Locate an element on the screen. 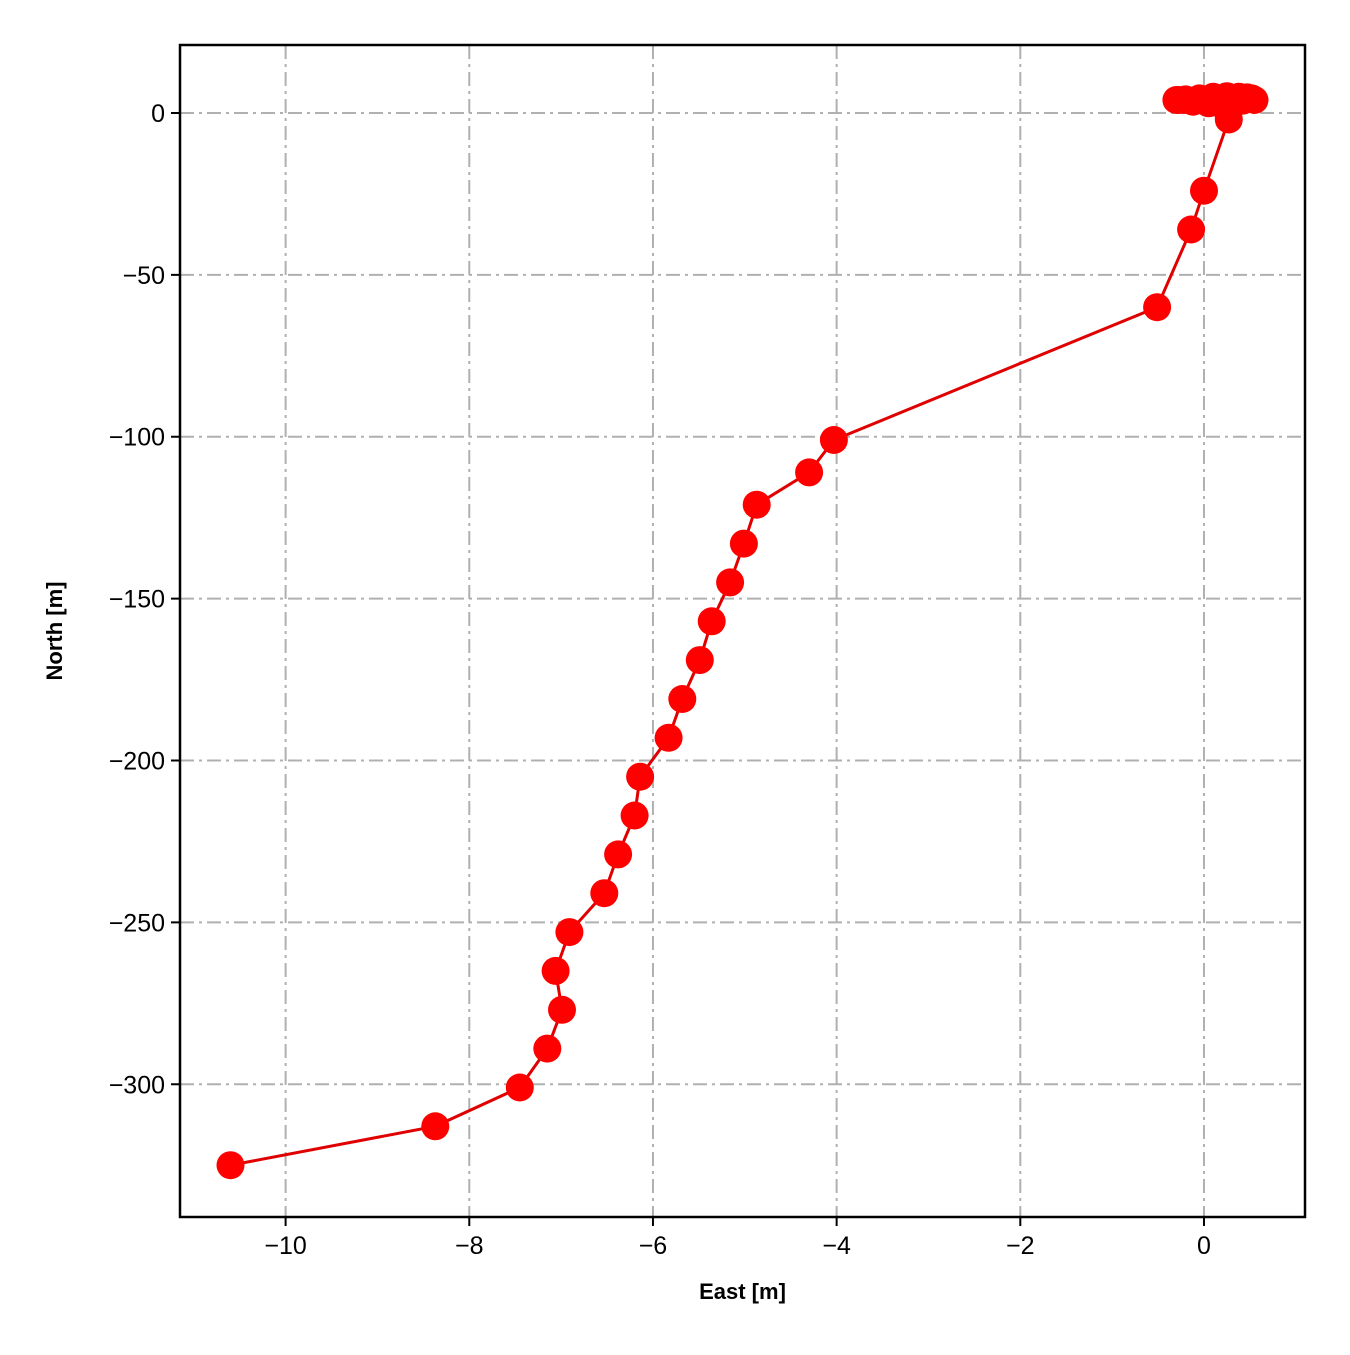 The width and height of the screenshot is (1350, 1355). y-tick-label: −200 is located at coordinates (137, 762).